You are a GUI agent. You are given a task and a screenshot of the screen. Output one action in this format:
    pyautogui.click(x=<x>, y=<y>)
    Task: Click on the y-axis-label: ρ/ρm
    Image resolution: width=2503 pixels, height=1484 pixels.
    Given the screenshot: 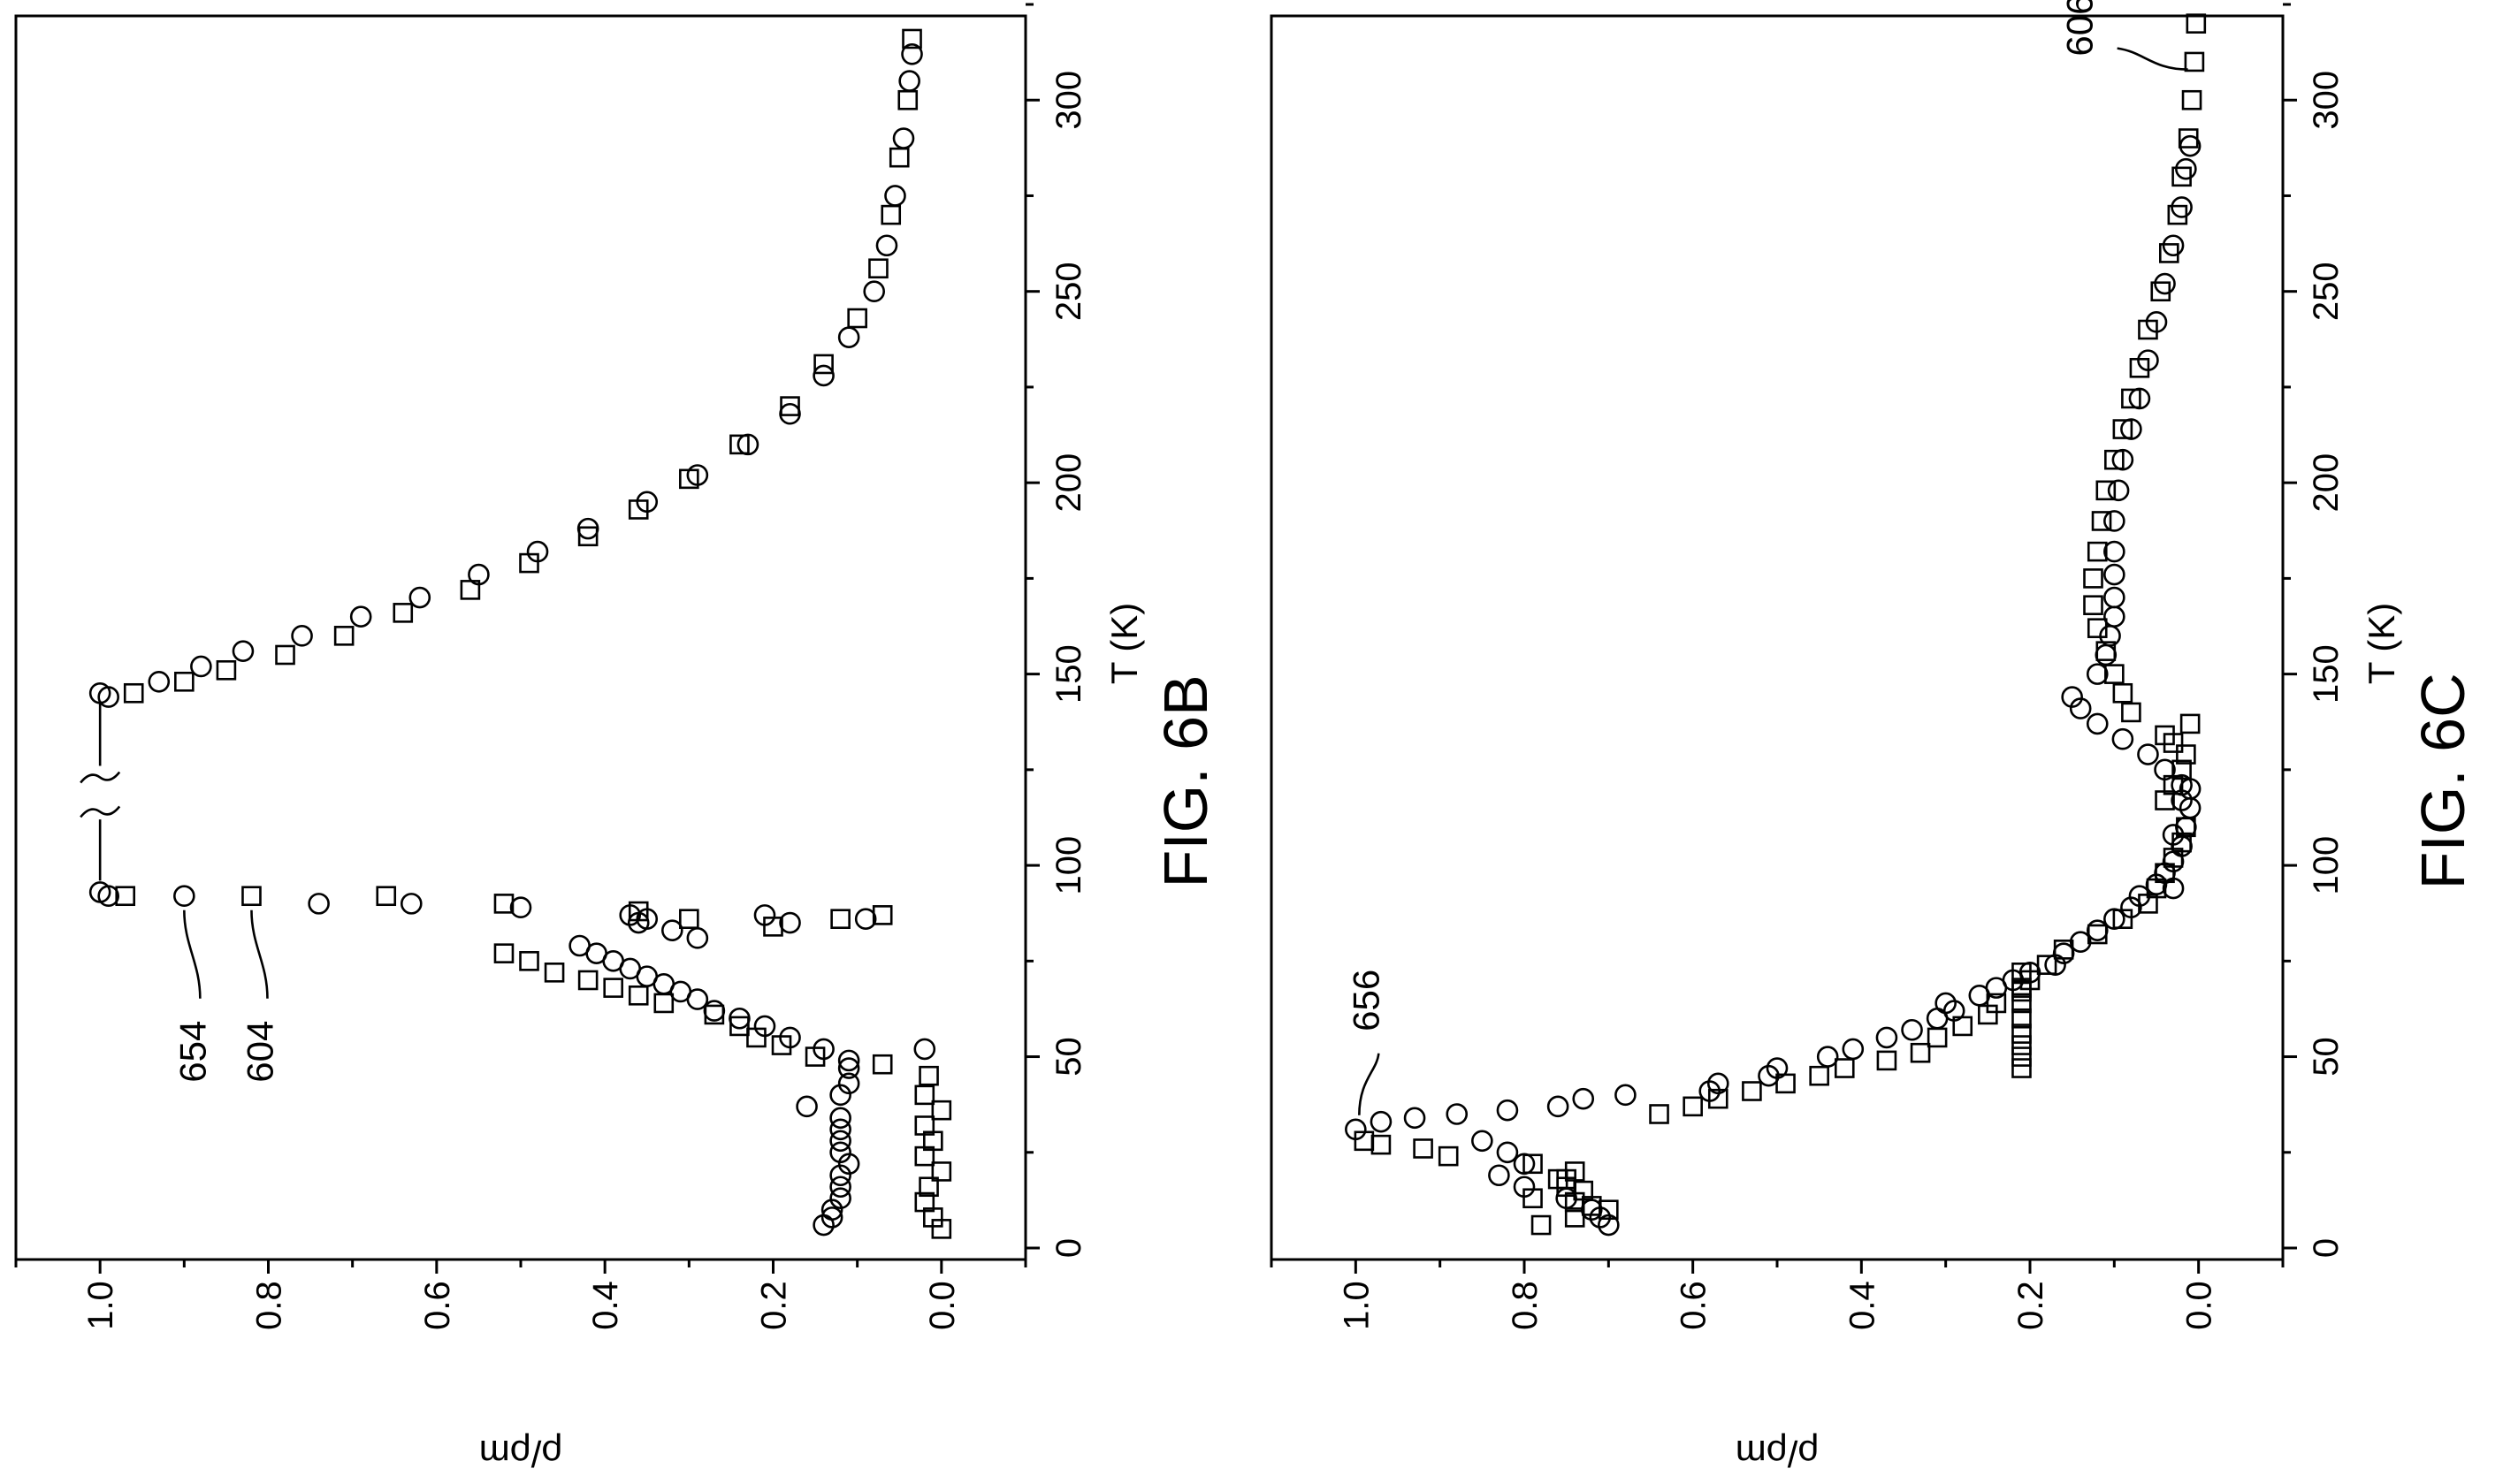 What is the action you would take?
    pyautogui.click(x=520, y=1453)
    